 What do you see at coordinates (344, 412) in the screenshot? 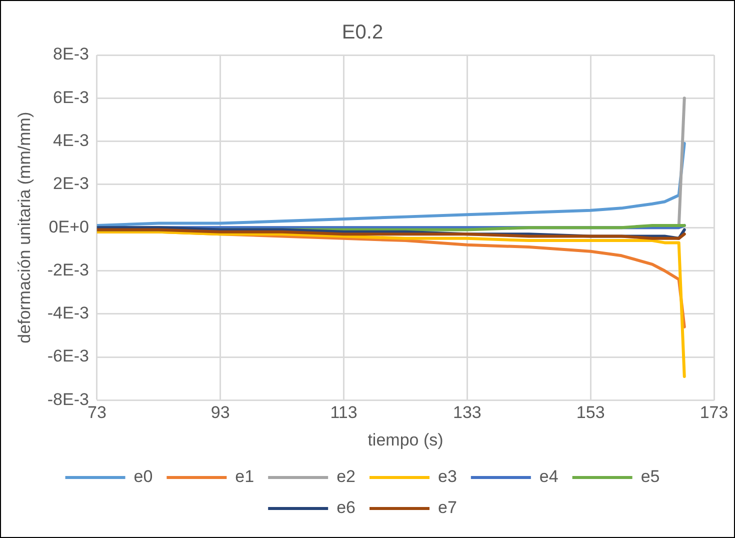
I see `x-tick-label: 113` at bounding box center [344, 412].